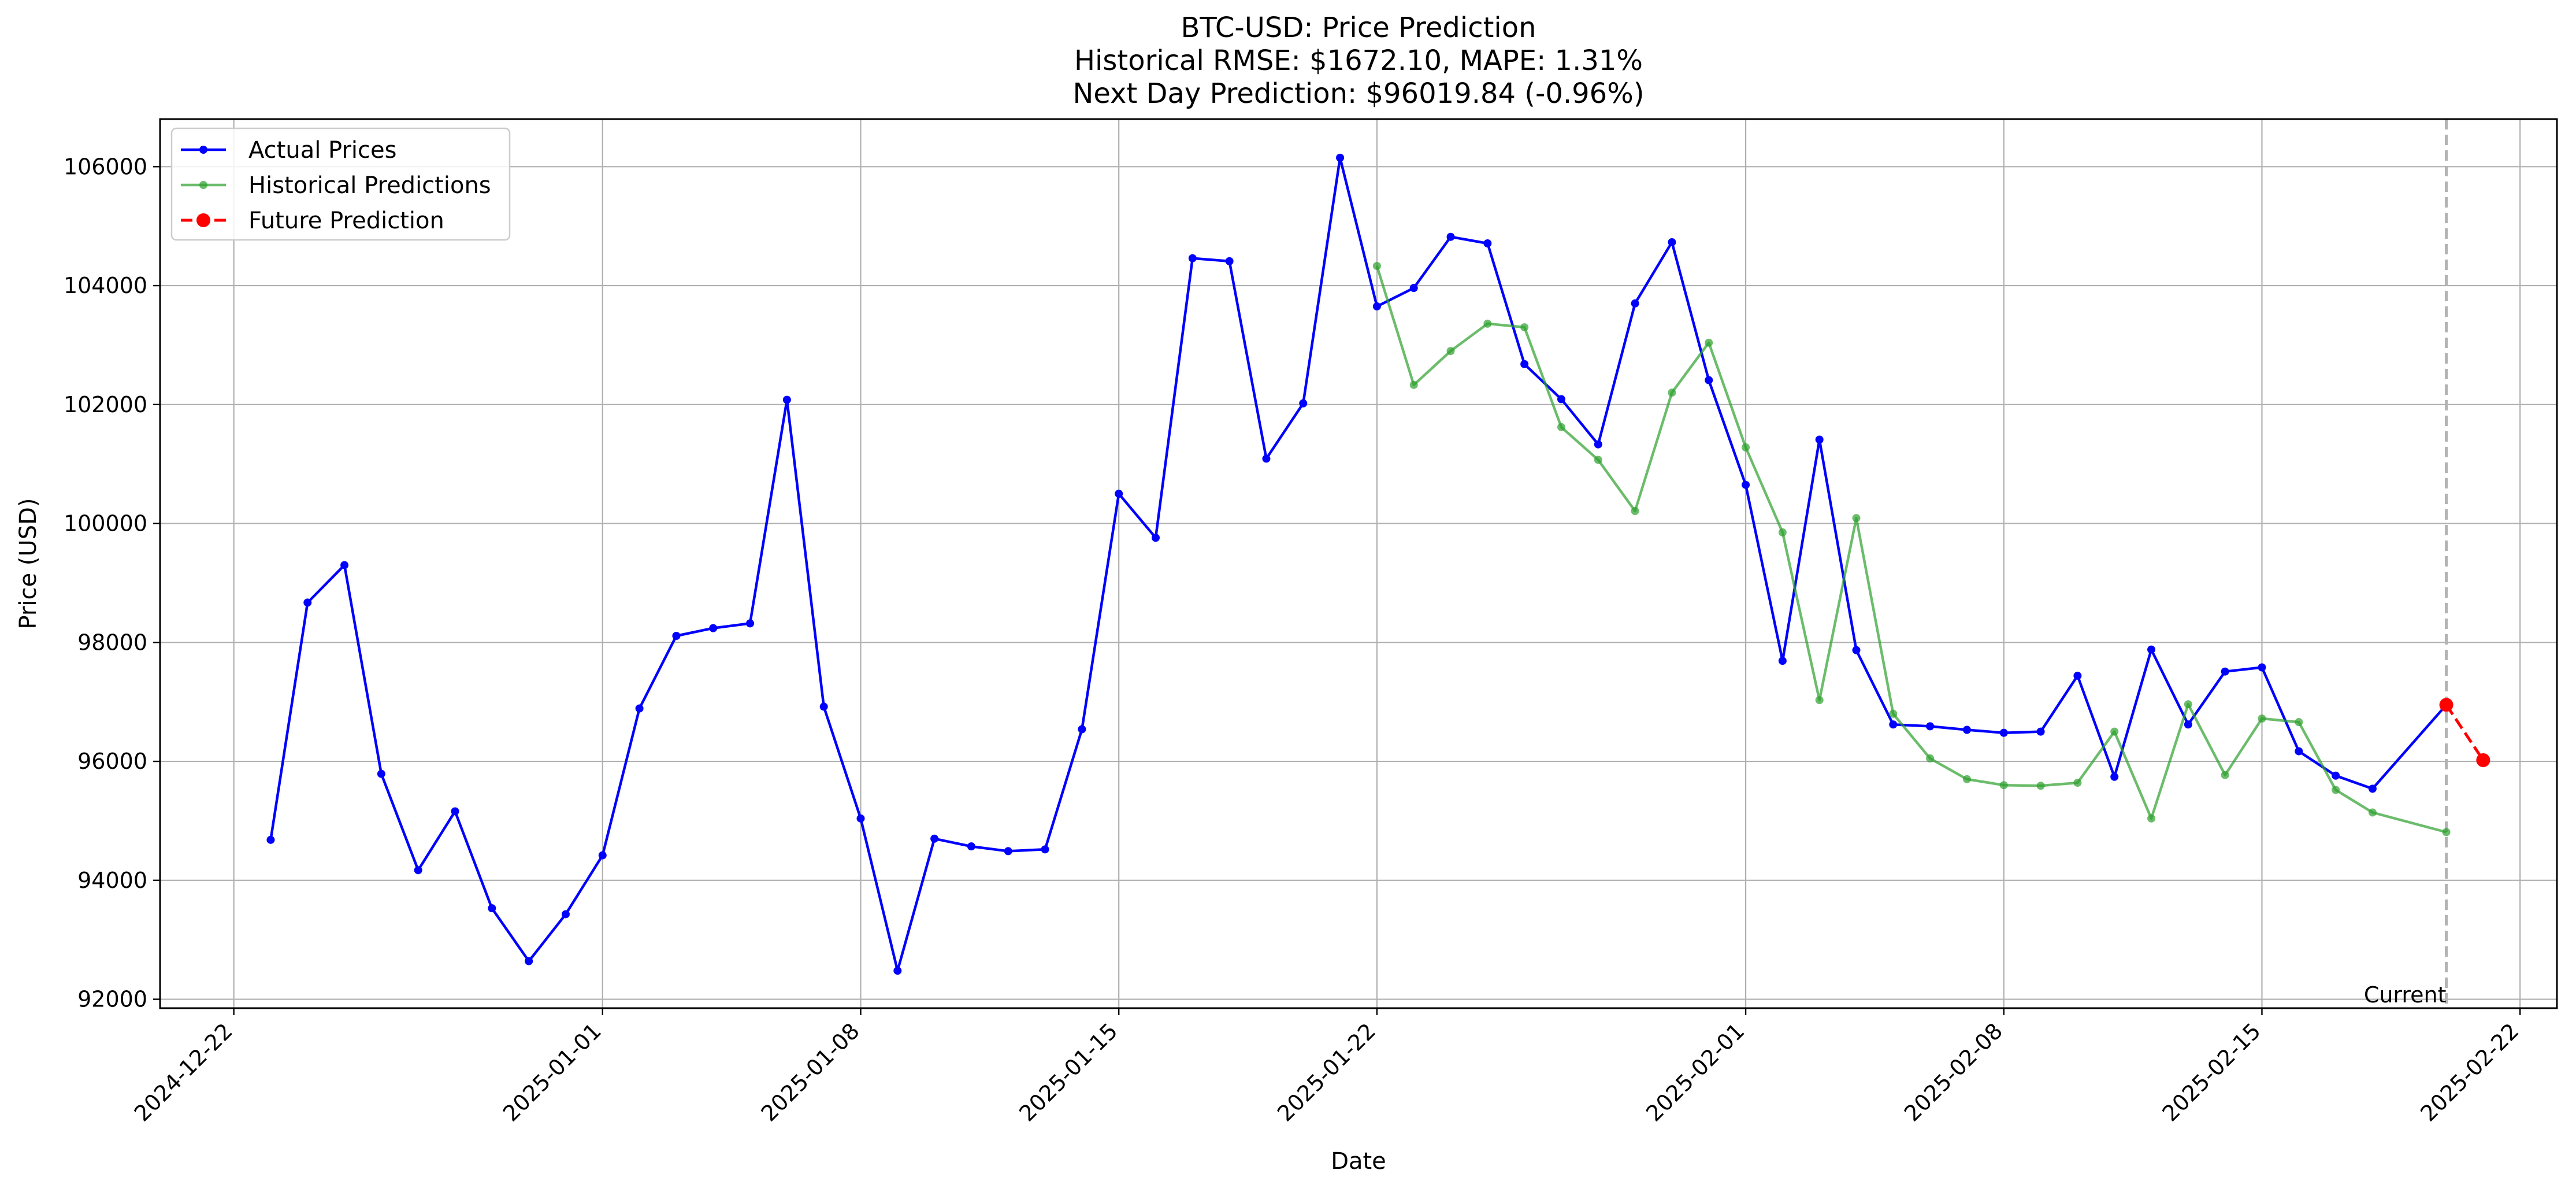 The height and width of the screenshot is (1192, 2576). What do you see at coordinates (112, 642) in the screenshot?
I see `y-tick-label: 98000` at bounding box center [112, 642].